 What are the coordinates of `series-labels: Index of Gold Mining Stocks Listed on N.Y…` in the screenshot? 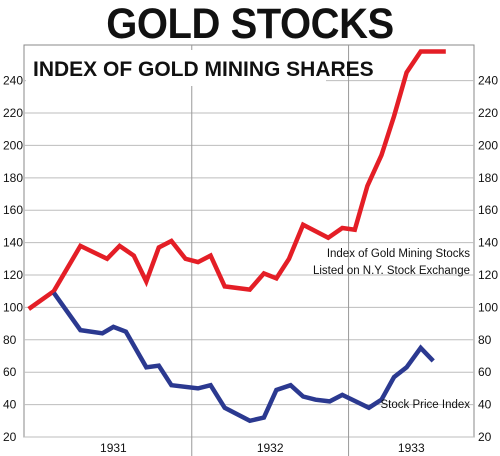 It's located at (391, 329).